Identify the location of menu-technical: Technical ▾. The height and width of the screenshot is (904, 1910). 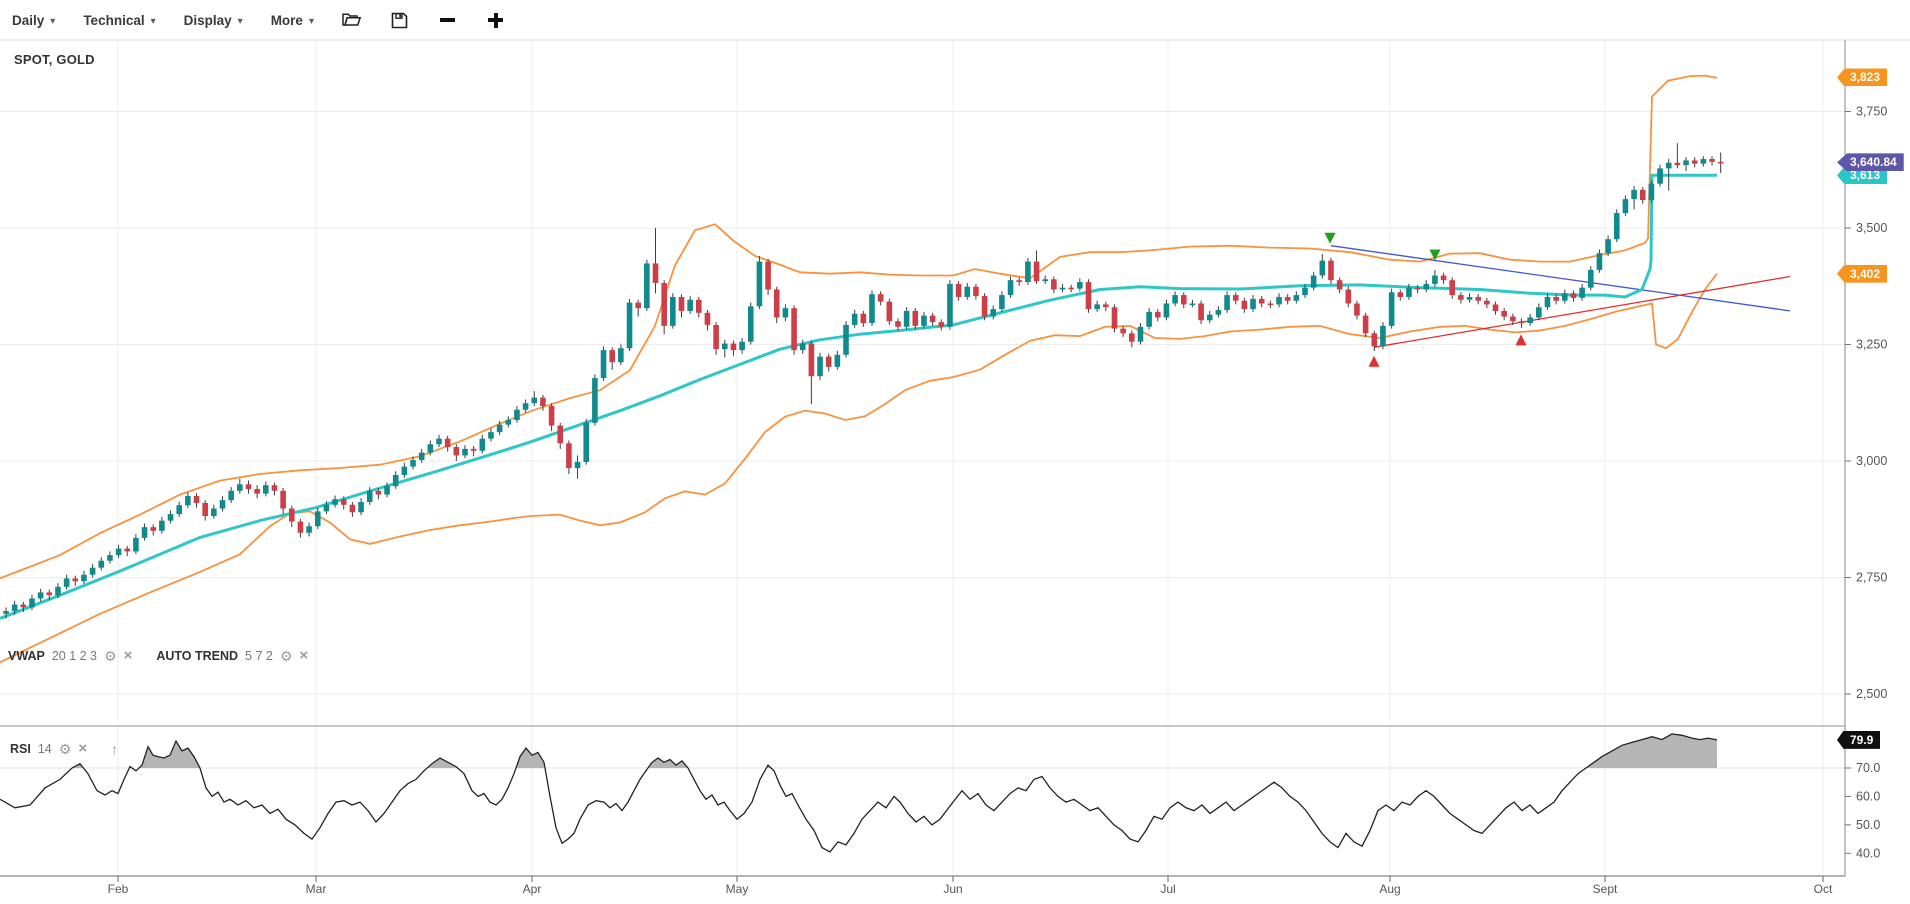
(119, 20).